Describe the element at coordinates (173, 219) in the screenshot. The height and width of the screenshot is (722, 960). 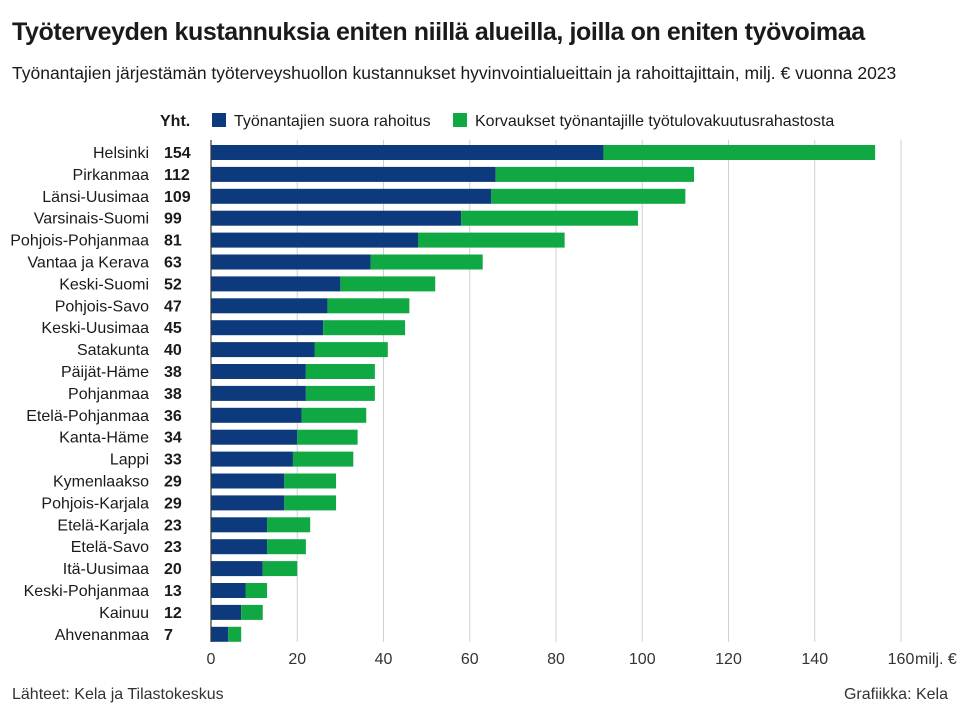
I see `total-label: 99` at that location.